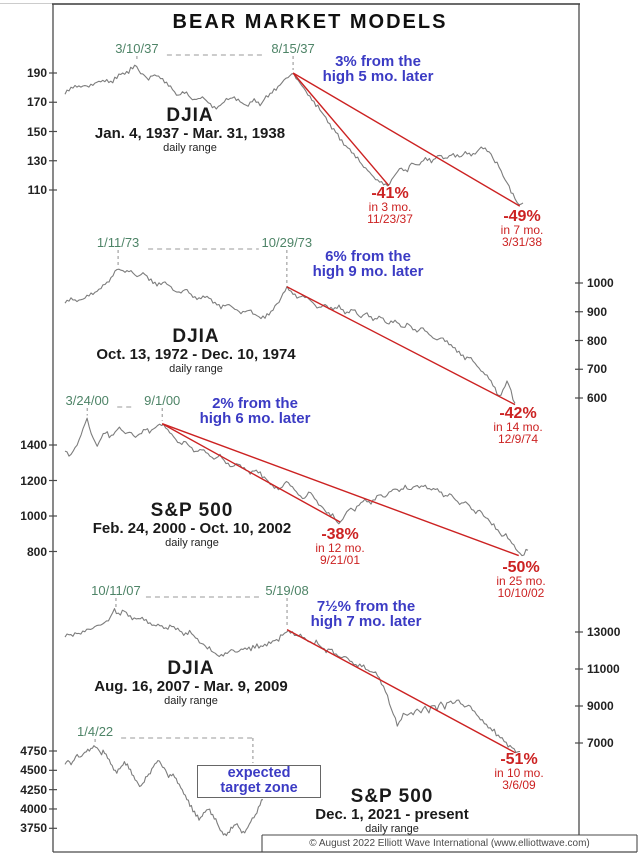  I want to click on y-tick-label: 700, so click(597, 369).